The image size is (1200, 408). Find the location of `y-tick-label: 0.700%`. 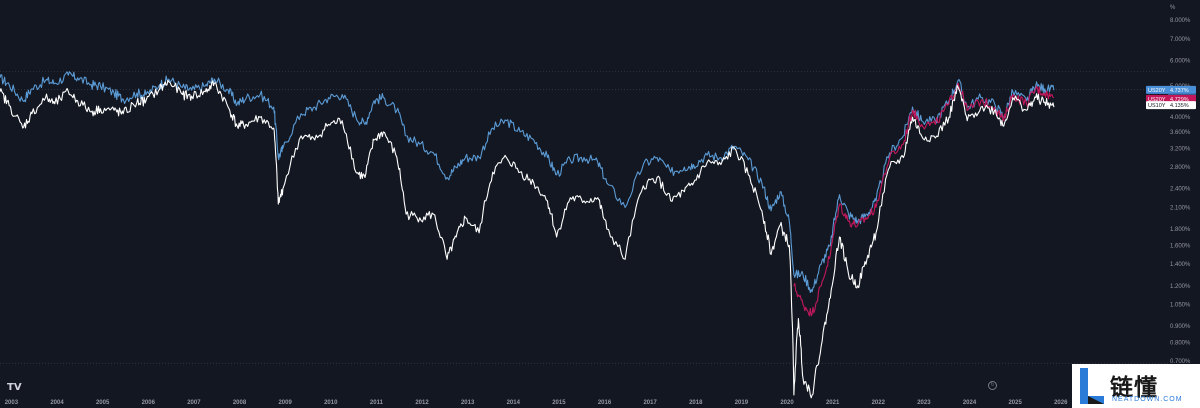

y-tick-label: 0.700% is located at coordinates (1180, 362).